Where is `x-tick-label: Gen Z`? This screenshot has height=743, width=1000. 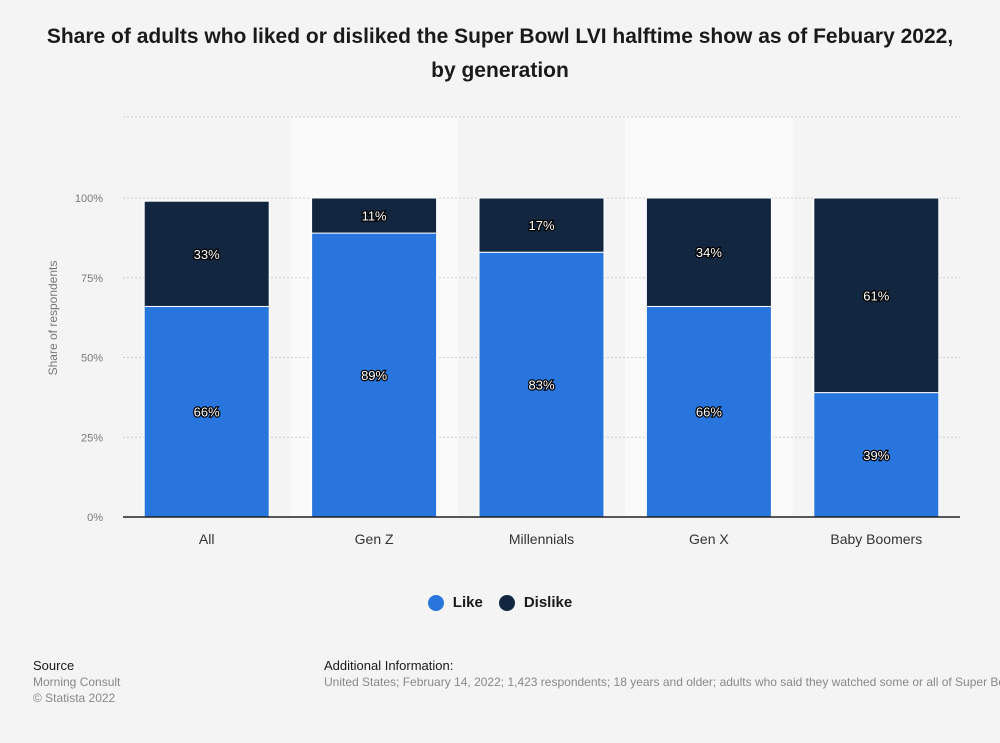
x-tick-label: Gen Z is located at coordinates (374, 539).